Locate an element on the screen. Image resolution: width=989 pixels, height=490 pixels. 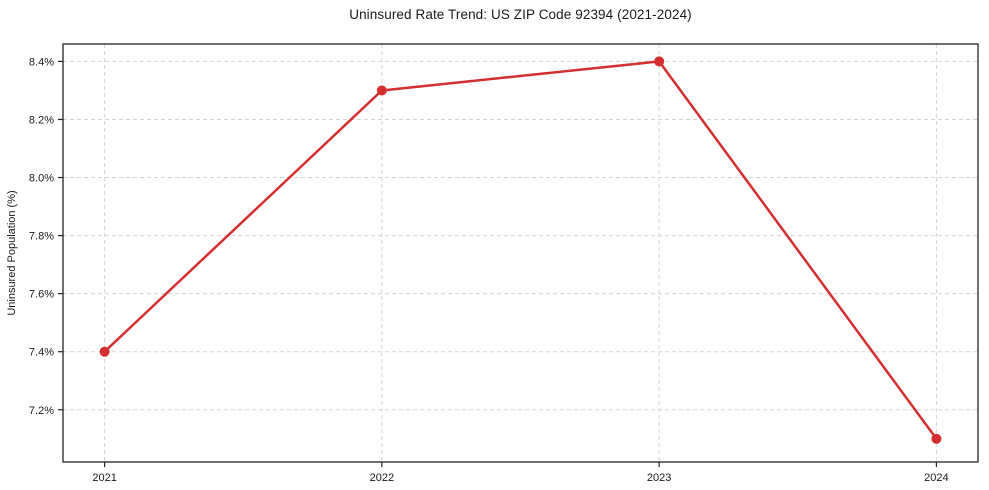
x-tick-label: 2022 is located at coordinates (382, 478).